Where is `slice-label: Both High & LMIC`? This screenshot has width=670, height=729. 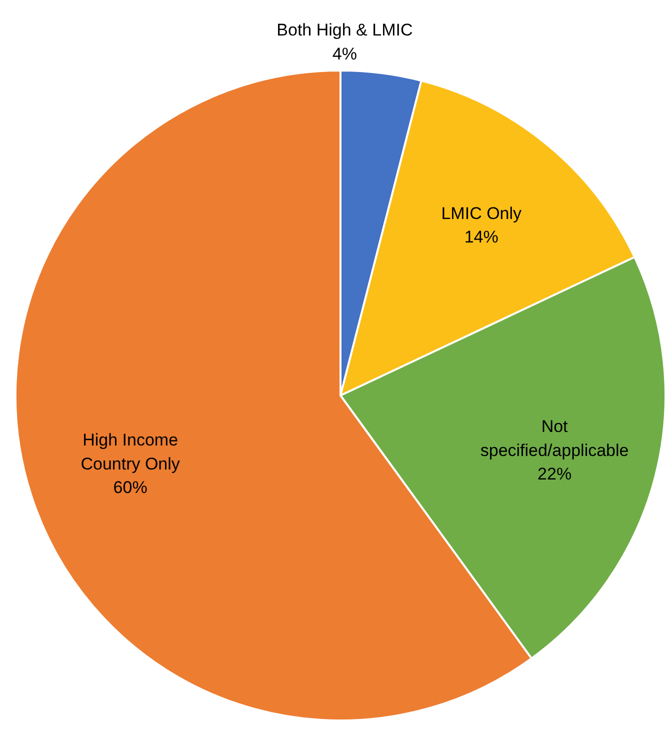
slice-label: Both High & LMIC is located at coordinates (344, 30).